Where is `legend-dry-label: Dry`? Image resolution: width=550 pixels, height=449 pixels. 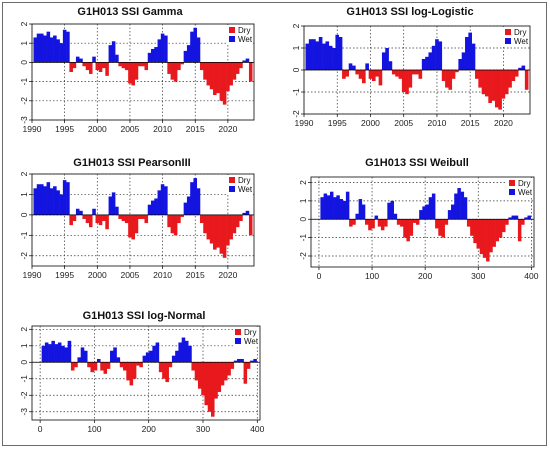
legend-dry-label: Dry is located at coordinates (244, 30).